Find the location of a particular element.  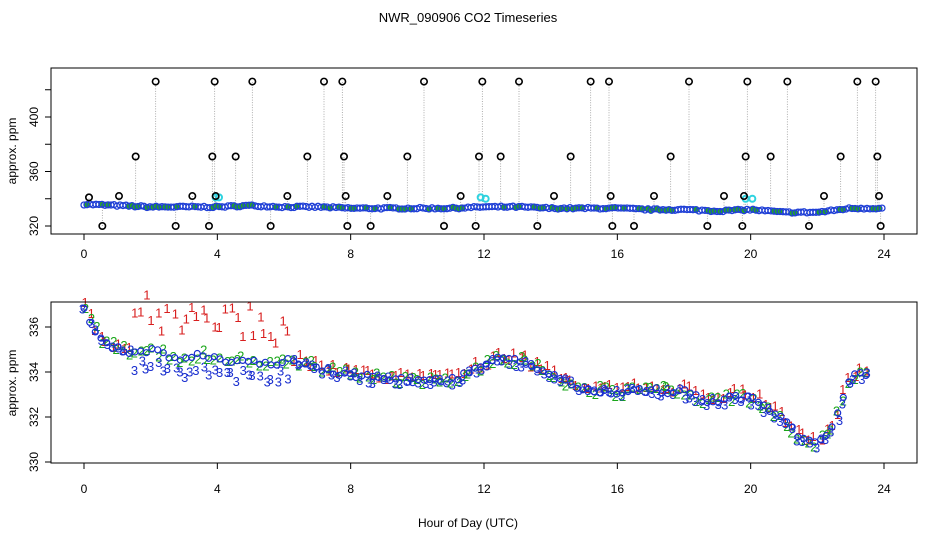

cyan-point is located at coordinates (752, 198).